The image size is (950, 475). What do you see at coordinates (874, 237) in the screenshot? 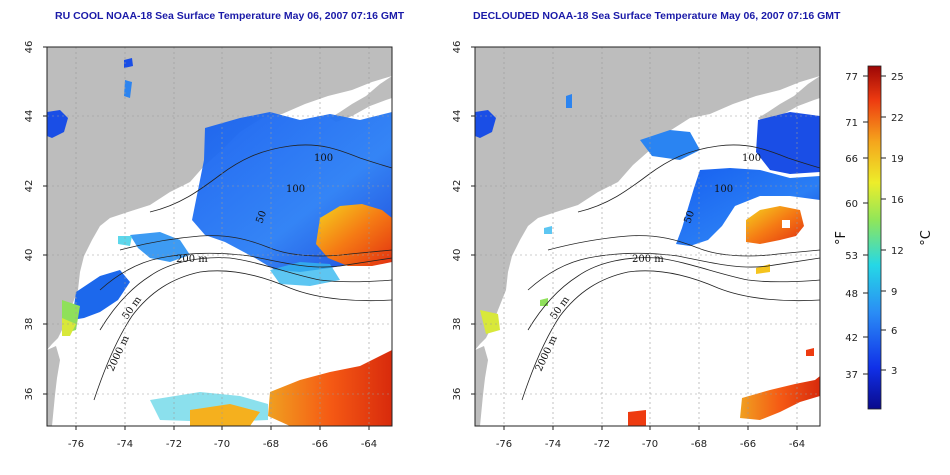
I see `colorbar-gradient` at bounding box center [874, 237].